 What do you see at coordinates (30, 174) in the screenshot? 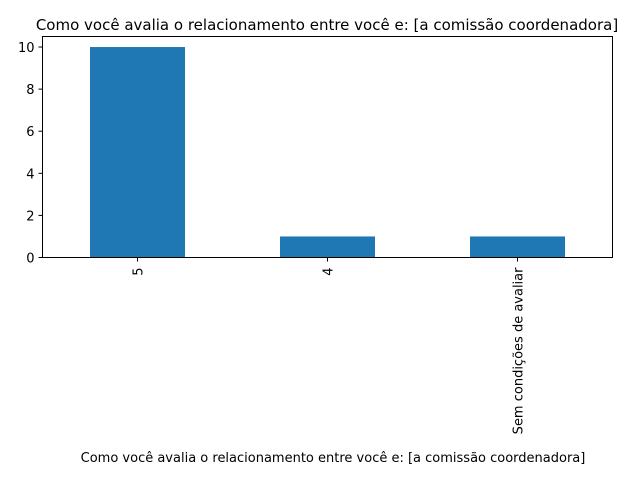
I see `y-tick-label: 4` at bounding box center [30, 174].